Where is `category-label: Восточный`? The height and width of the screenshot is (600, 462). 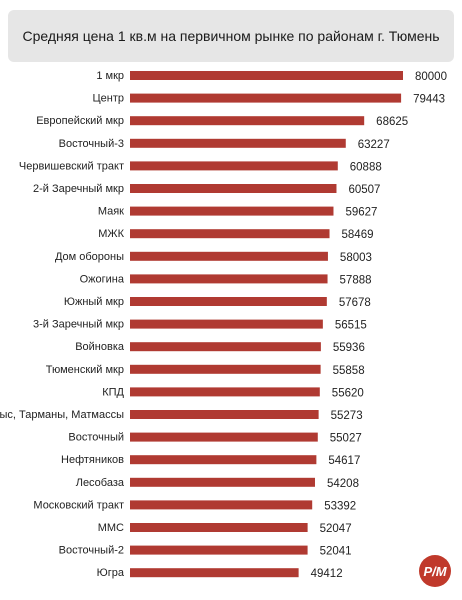 category-label: Восточный is located at coordinates (96, 438).